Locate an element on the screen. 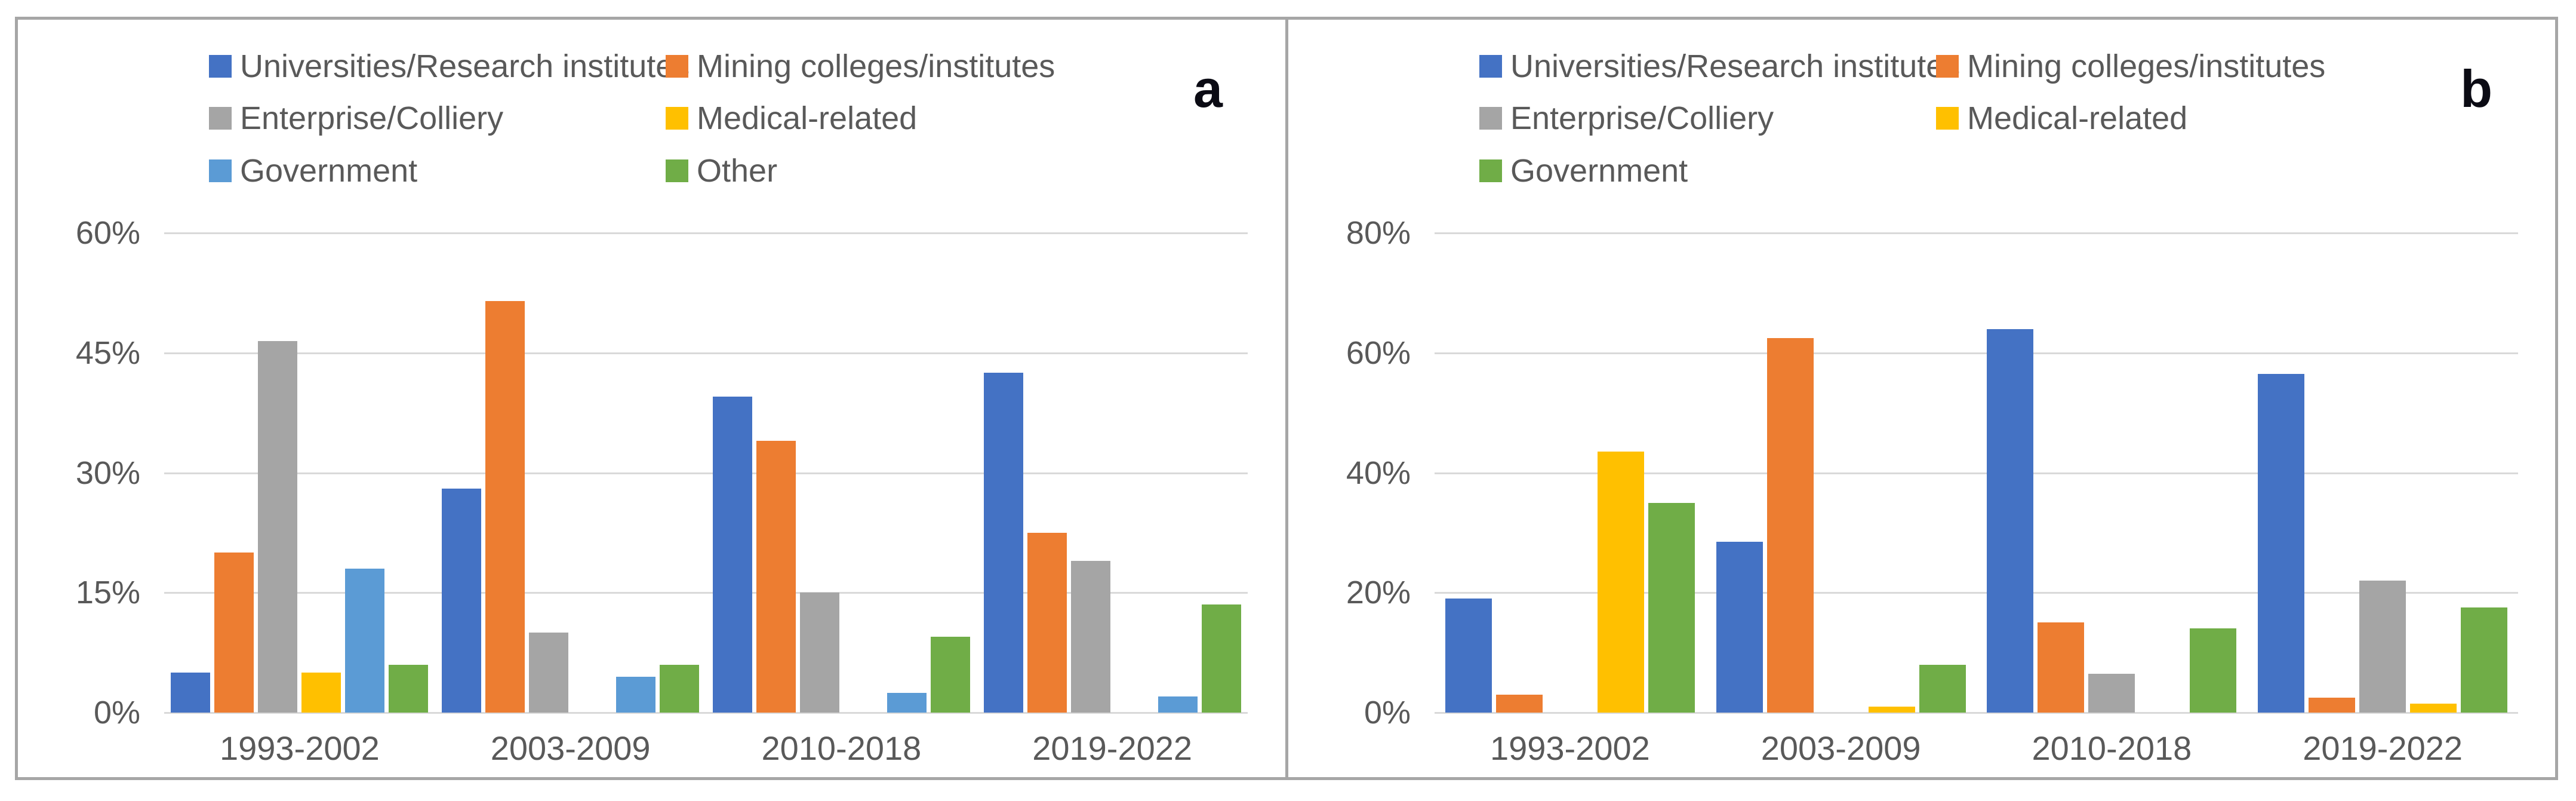 The image size is (2576, 801). legend-item-a: Other is located at coordinates (721, 170).